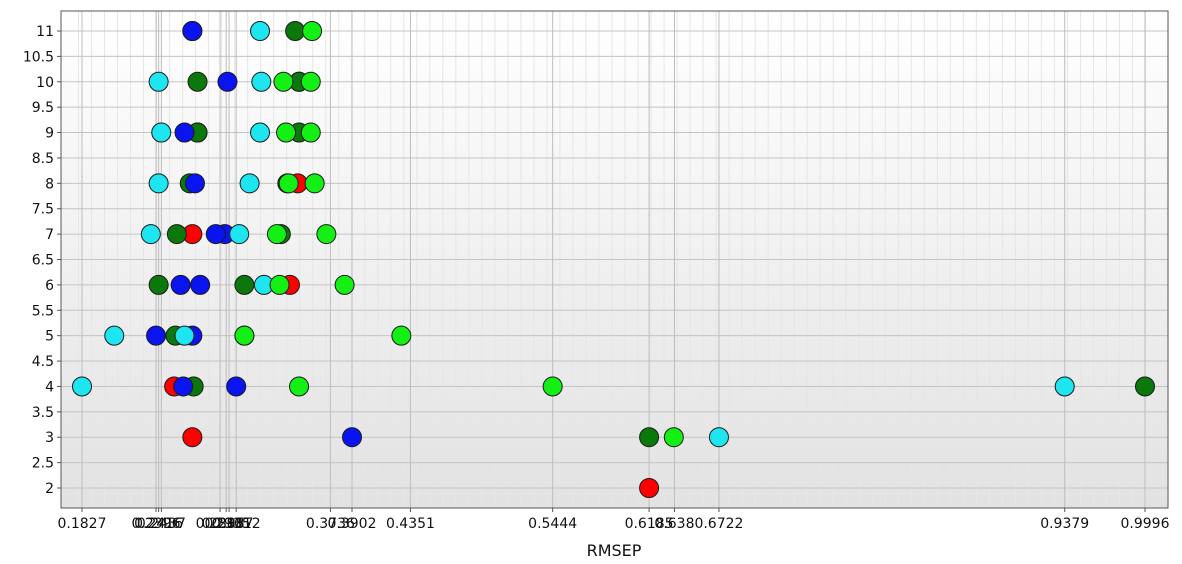 Image resolution: width=1182 pixels, height=564 pixels. I want to click on y-tick-label: 4.5, so click(43, 362).